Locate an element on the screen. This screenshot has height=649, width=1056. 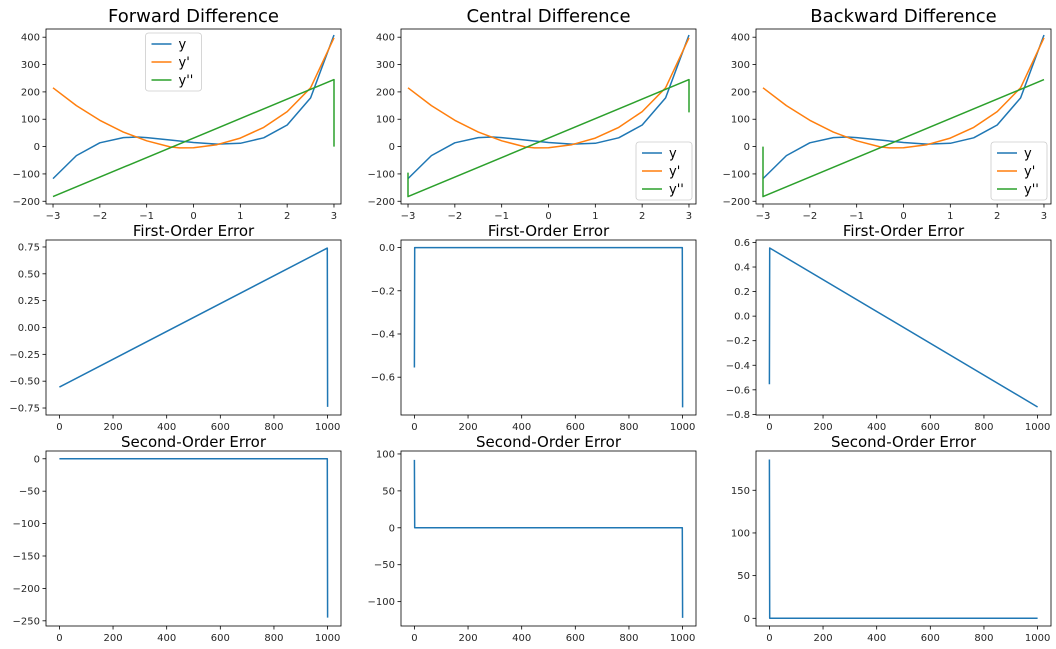
x-tick-label: 3 is located at coordinates (334, 216).